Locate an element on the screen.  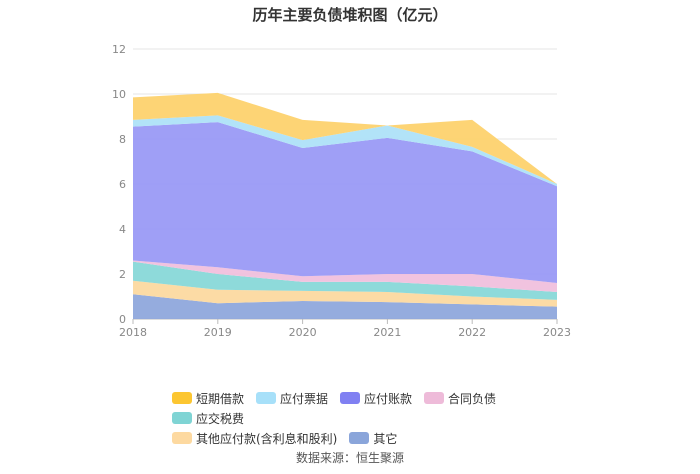
legend-label: 应付票据 is located at coordinates (304, 398).